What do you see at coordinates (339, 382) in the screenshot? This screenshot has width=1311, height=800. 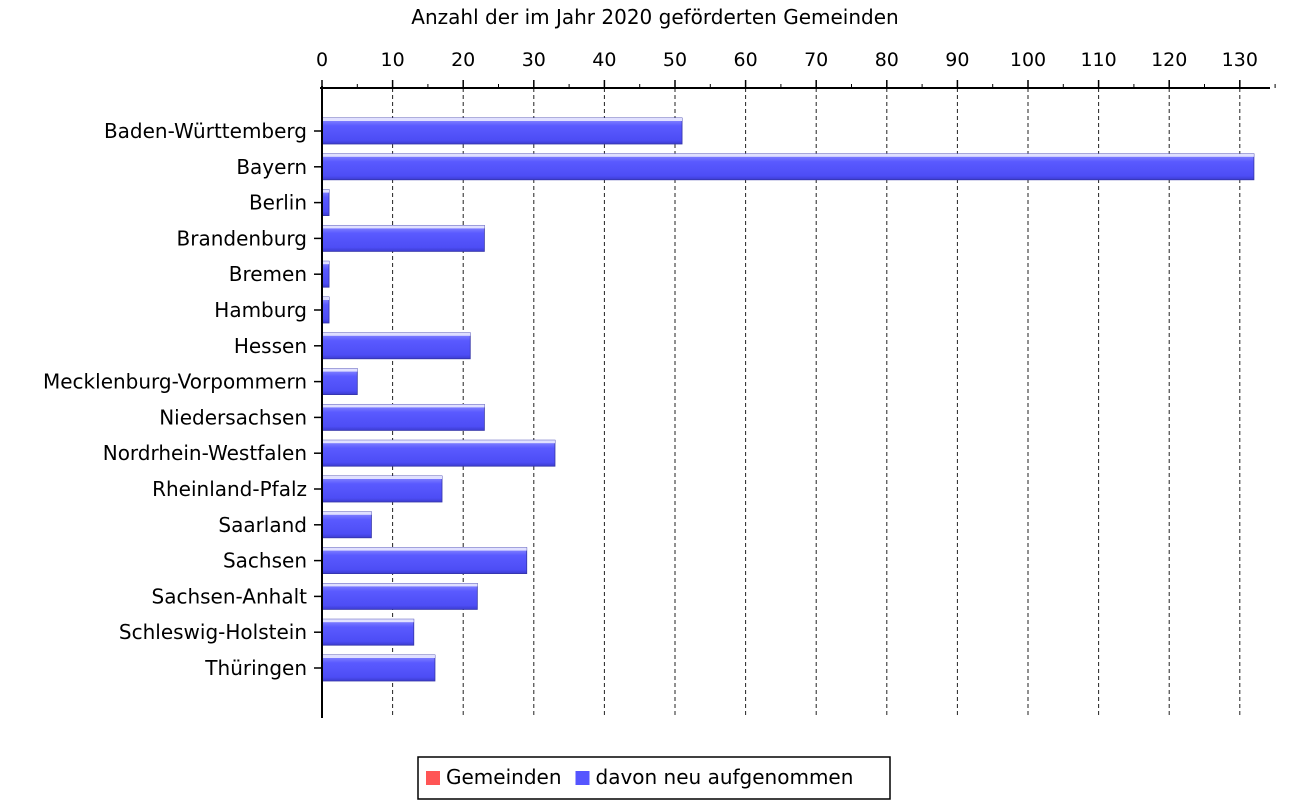 I see `bar-mecklenburg-vorpommern` at bounding box center [339, 382].